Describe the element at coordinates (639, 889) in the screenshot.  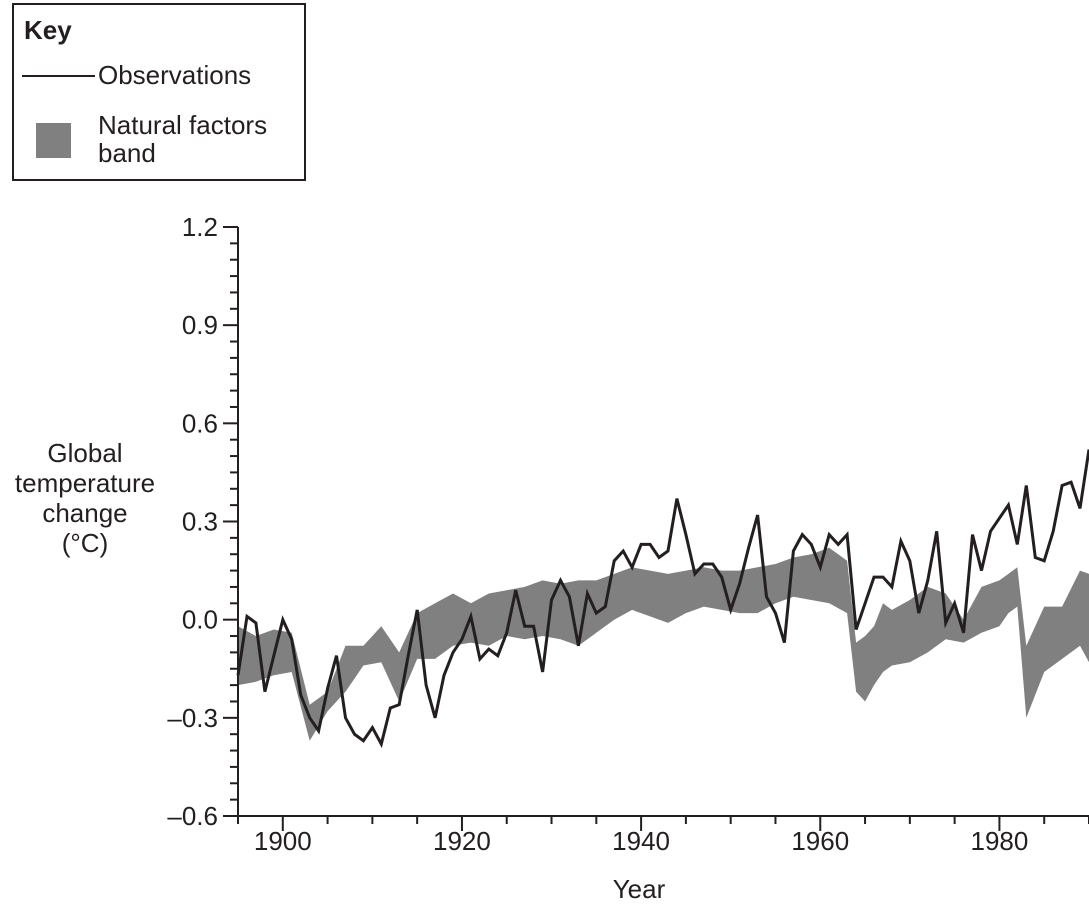
I see `x-axis-label: Year` at that location.